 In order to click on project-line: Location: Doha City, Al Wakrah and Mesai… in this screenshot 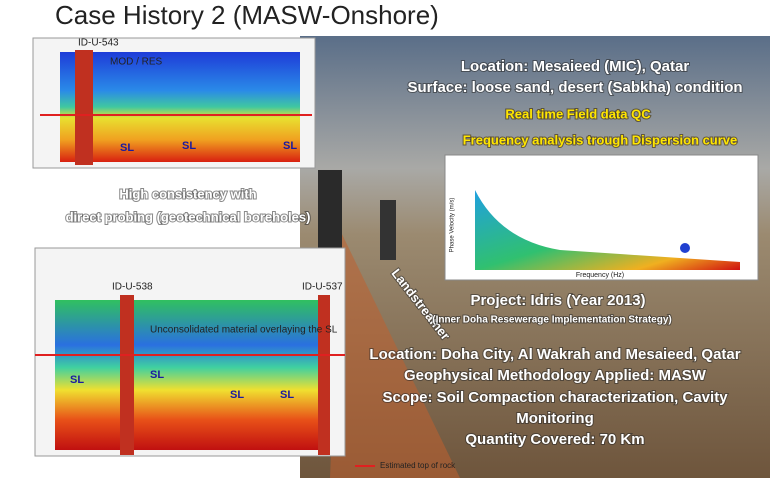, I will do `click(554, 354)`.